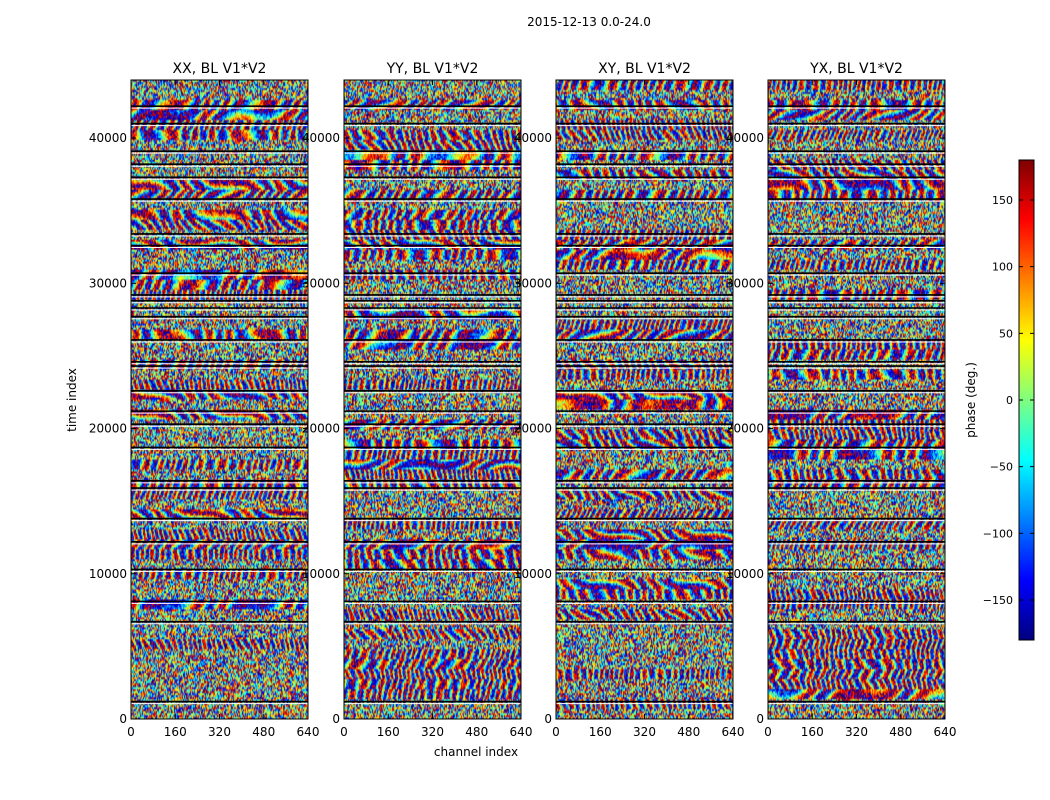  What do you see at coordinates (998, 533) in the screenshot?
I see `colorbar-tick-label: −100` at bounding box center [998, 533].